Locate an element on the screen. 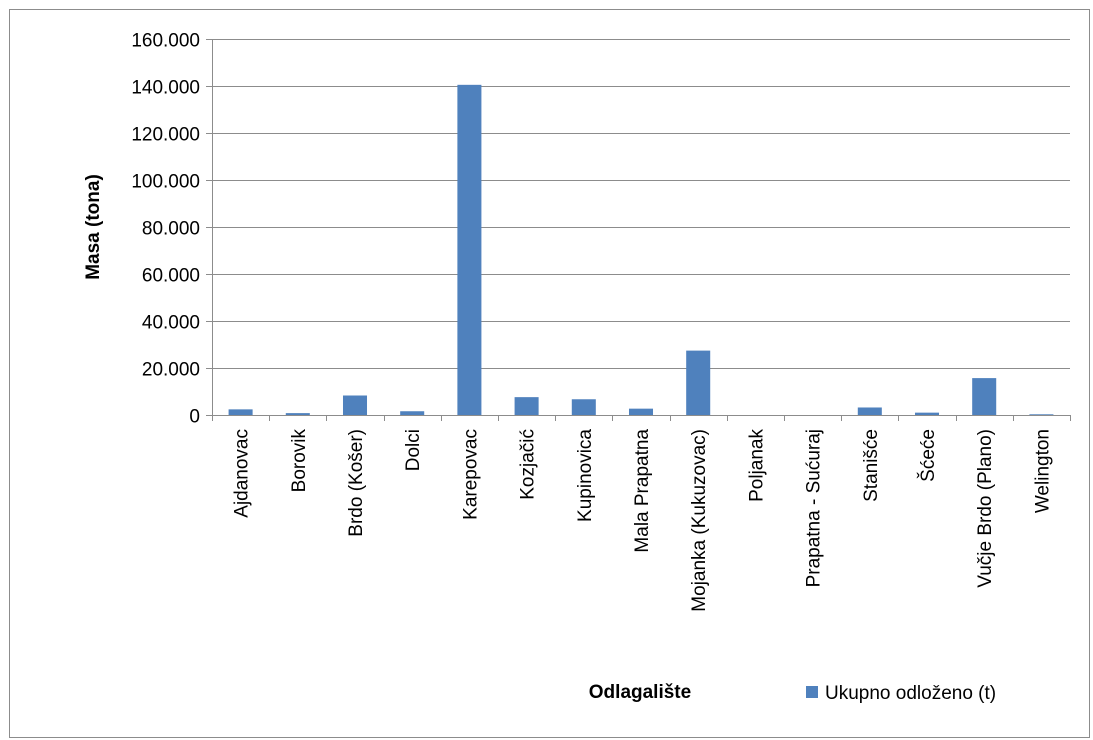 The image size is (1093, 740). x-tick-label: Mojanka (Kukuzovac) is located at coordinates (699, 520).